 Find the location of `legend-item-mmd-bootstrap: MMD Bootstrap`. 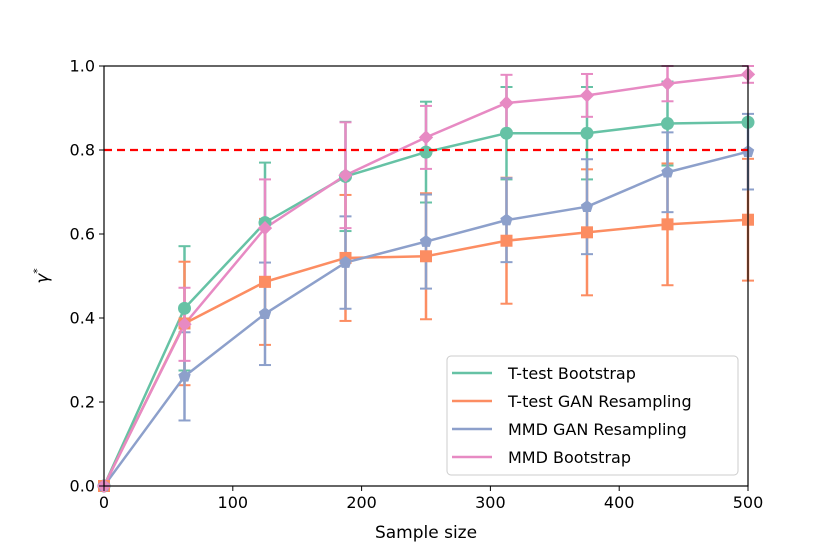

legend-item-mmd-bootstrap: MMD Bootstrap is located at coordinates (541, 457).